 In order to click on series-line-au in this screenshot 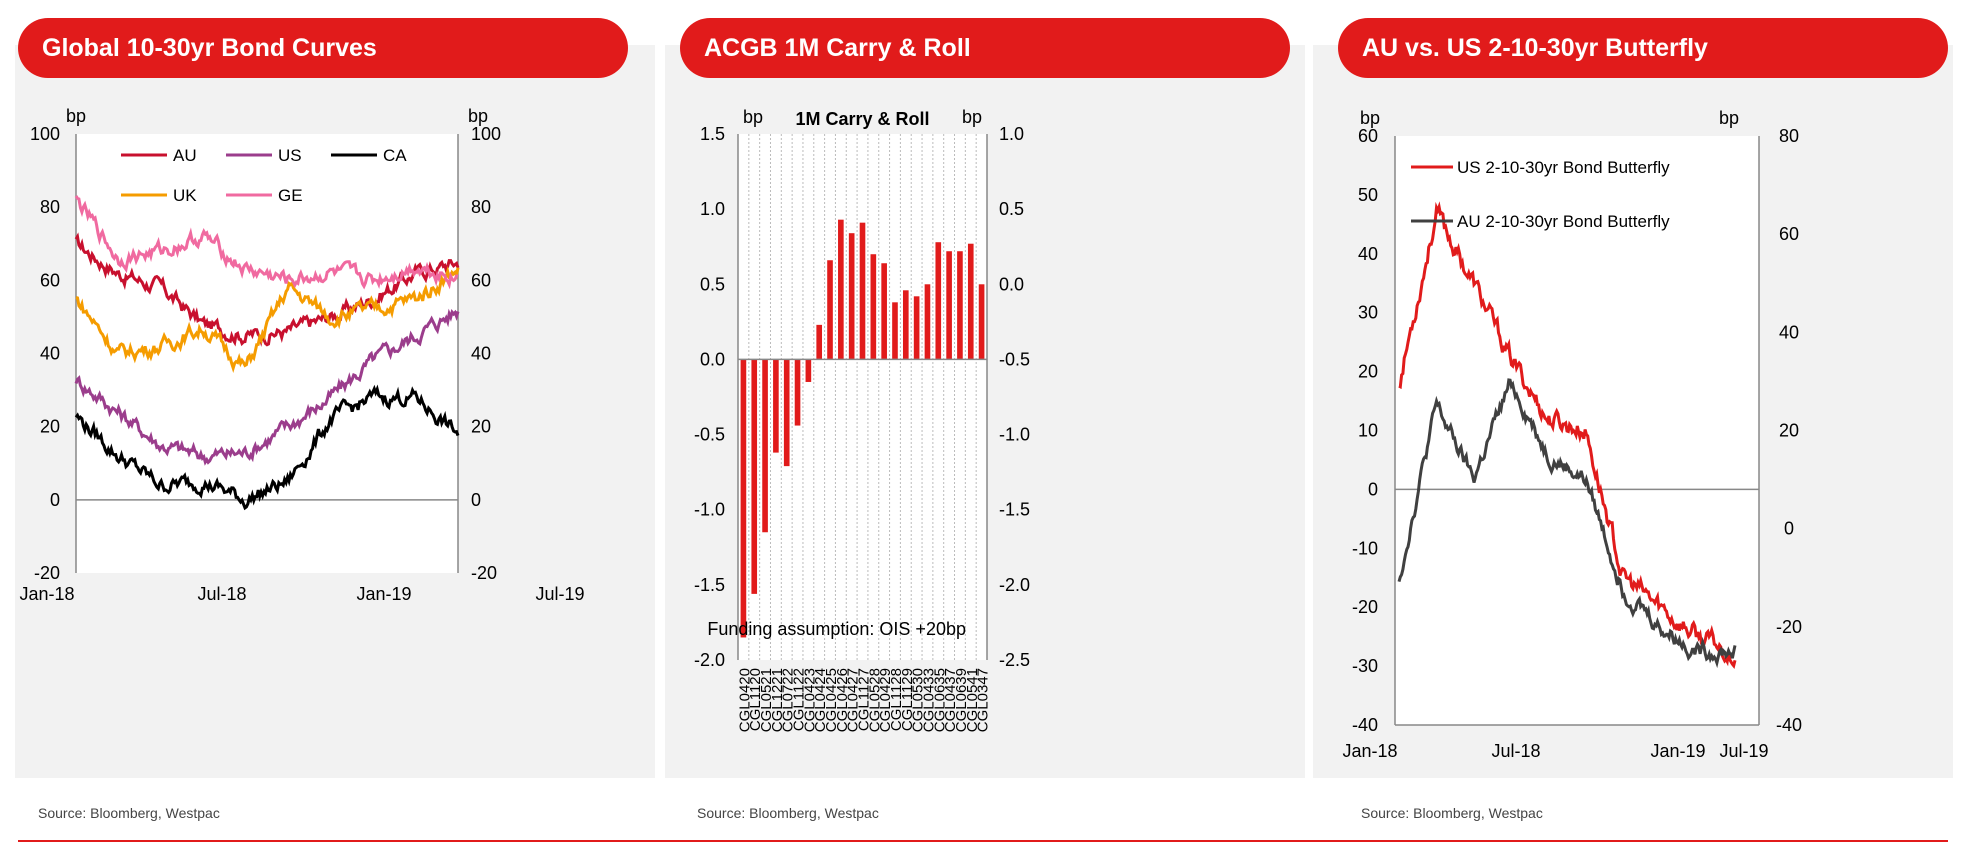, I will do `click(267, 289)`.